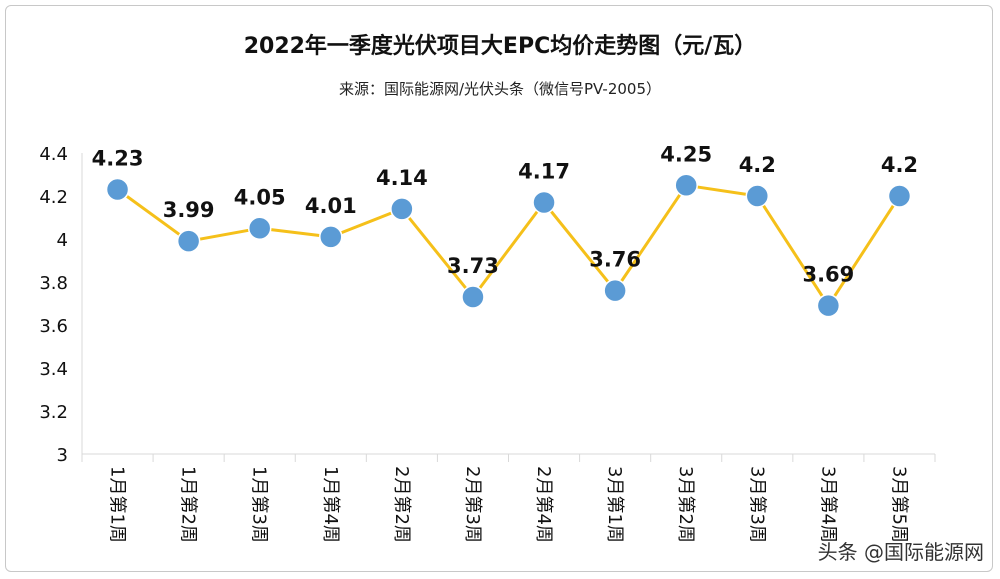 This screenshot has height=579, width=1000. Describe the element at coordinates (544, 171) in the screenshot. I see `data-label: 4.17` at that location.